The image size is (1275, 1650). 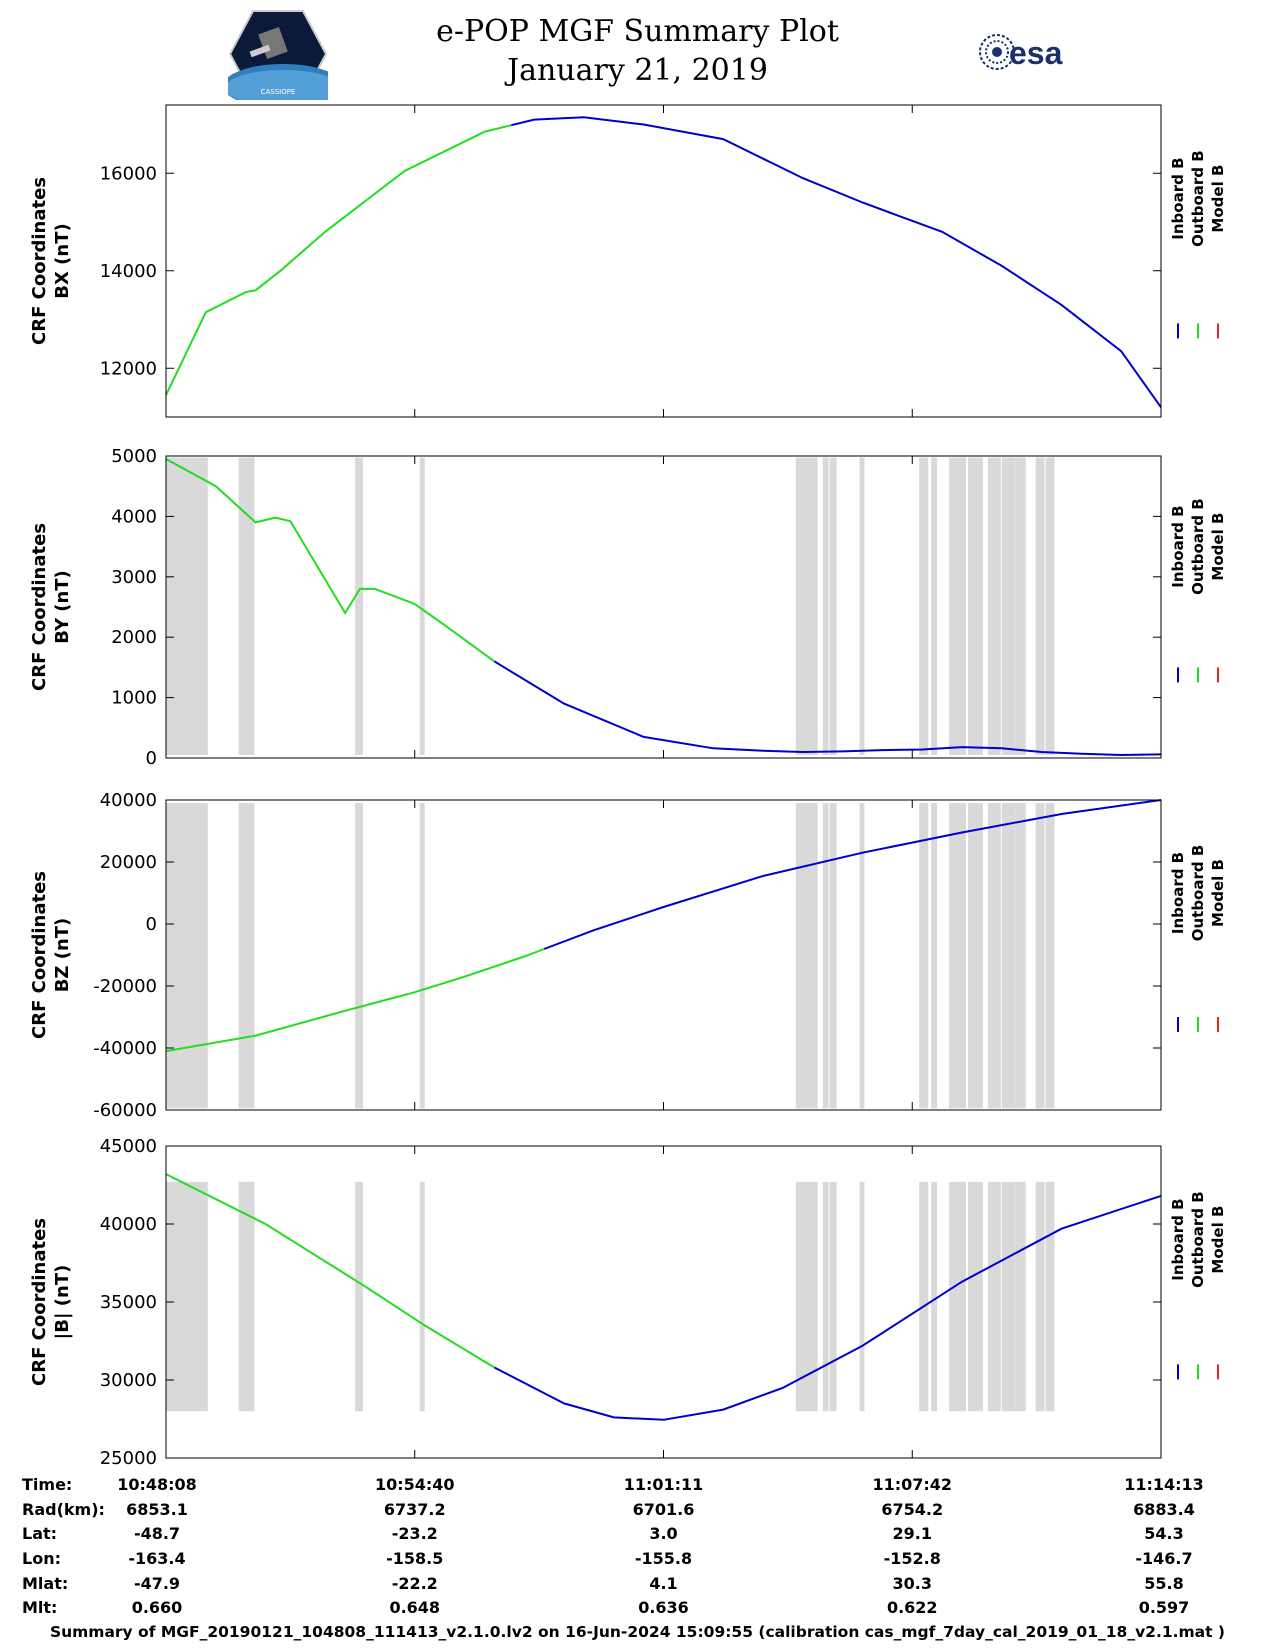 I want to click on info-cell: 10:54:40, so click(x=414, y=1484).